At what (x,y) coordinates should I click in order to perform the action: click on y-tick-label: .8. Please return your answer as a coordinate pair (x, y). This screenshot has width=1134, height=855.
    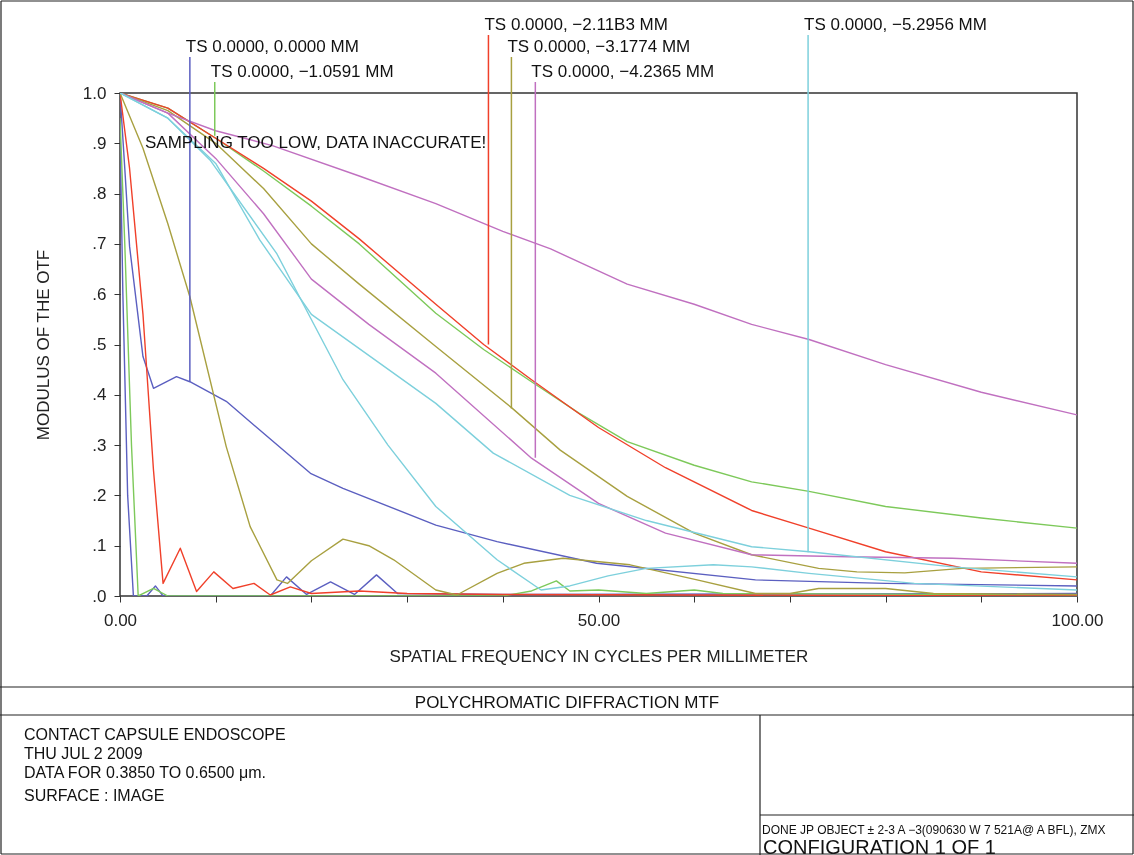
    Looking at the image, I should click on (99, 194).